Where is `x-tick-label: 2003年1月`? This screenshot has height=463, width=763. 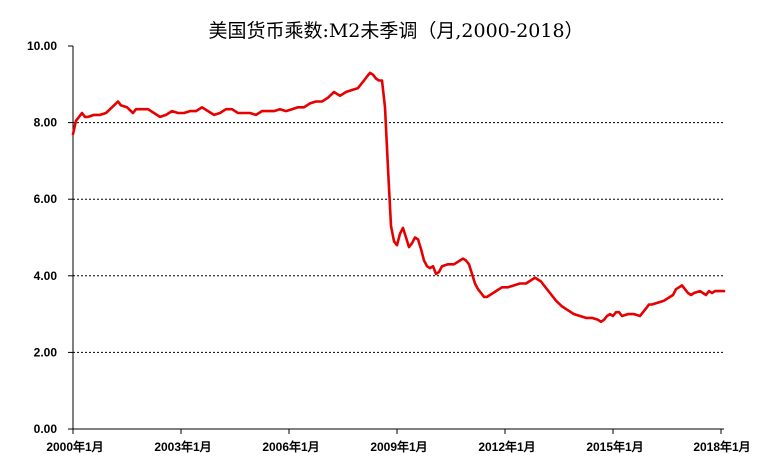
x-tick-label: 2003年1月 is located at coordinates (182, 446).